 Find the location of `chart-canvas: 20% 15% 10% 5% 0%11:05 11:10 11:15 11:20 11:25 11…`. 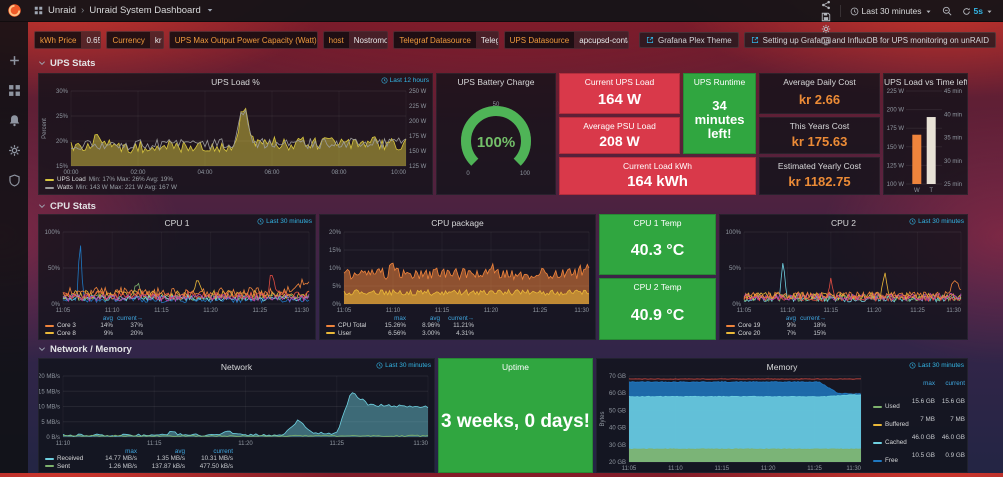

chart-canvas: 20% 15% 10% 5% 0%11:05 11:10 11:15 11:20 11:25 11… is located at coordinates (457, 271).